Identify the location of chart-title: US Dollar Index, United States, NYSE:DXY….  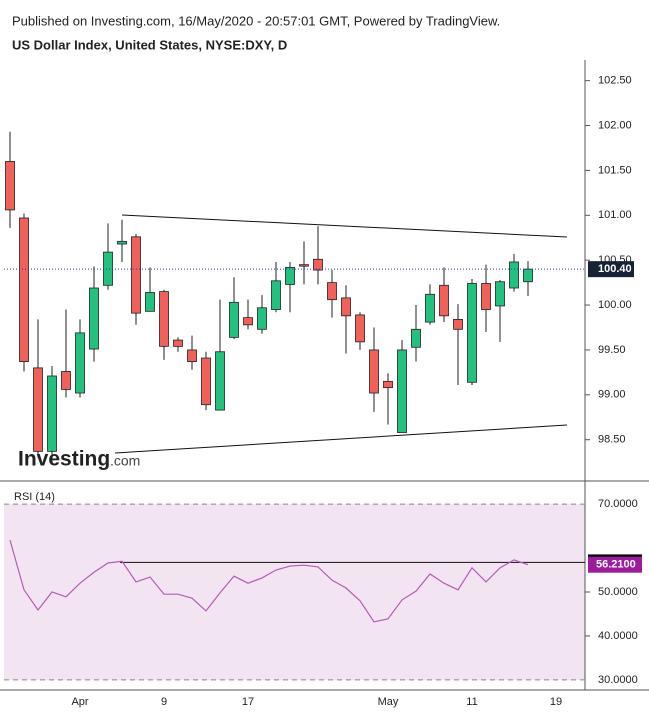
(149, 44).